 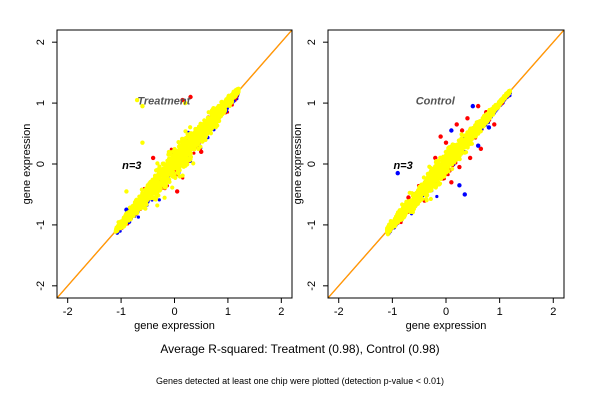 What do you see at coordinates (436, 101) in the screenshot?
I see `panel-label: Control` at bounding box center [436, 101].